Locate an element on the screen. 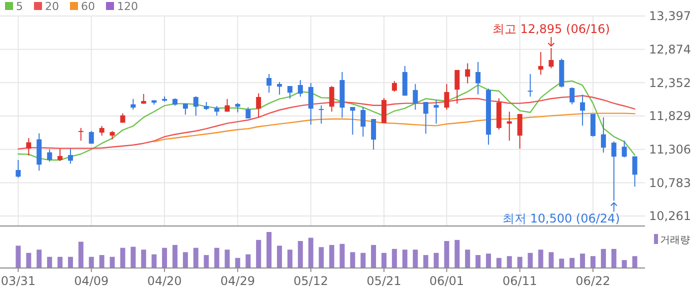  x-tick-label: 06/22 is located at coordinates (593, 281).